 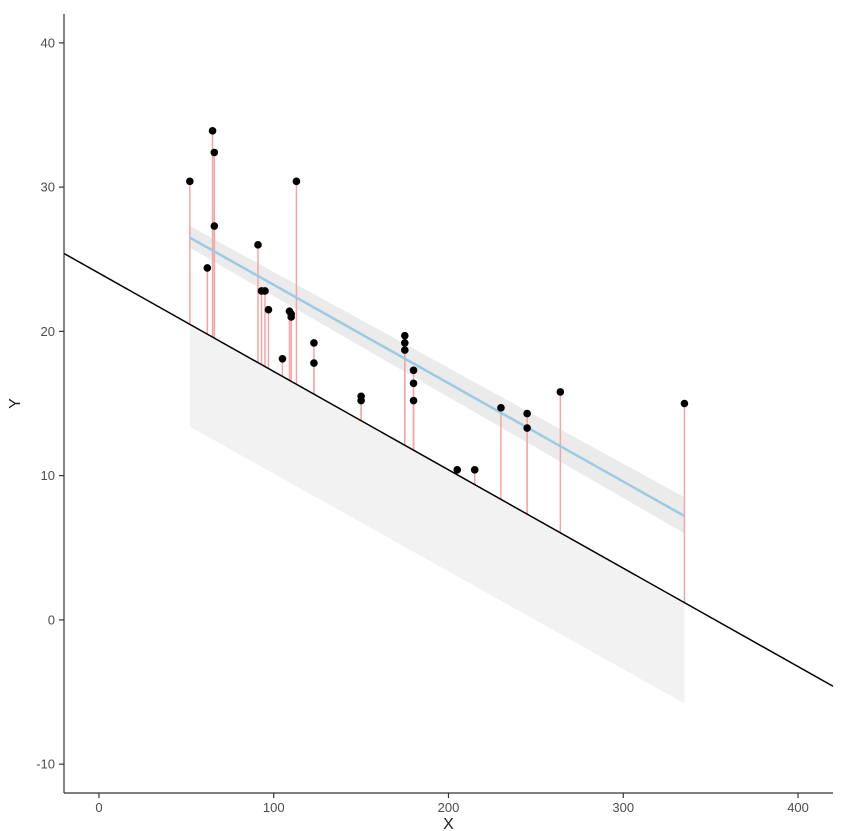 What do you see at coordinates (48, 331) in the screenshot?
I see `y-tick-label: 20` at bounding box center [48, 331].